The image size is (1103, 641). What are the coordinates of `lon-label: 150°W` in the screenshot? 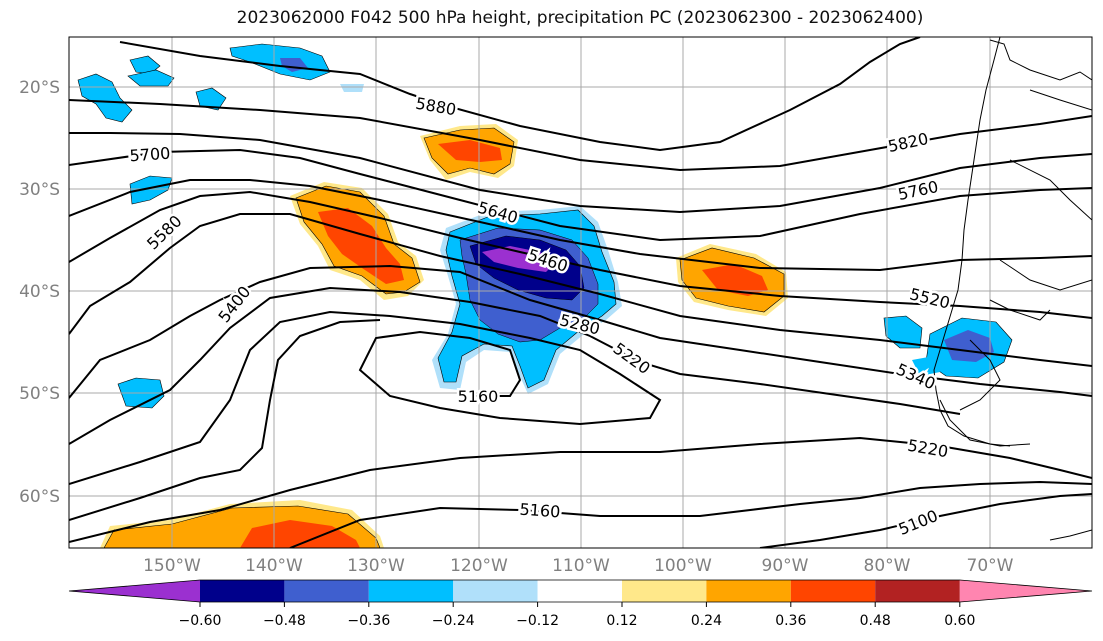 It's located at (172, 566).